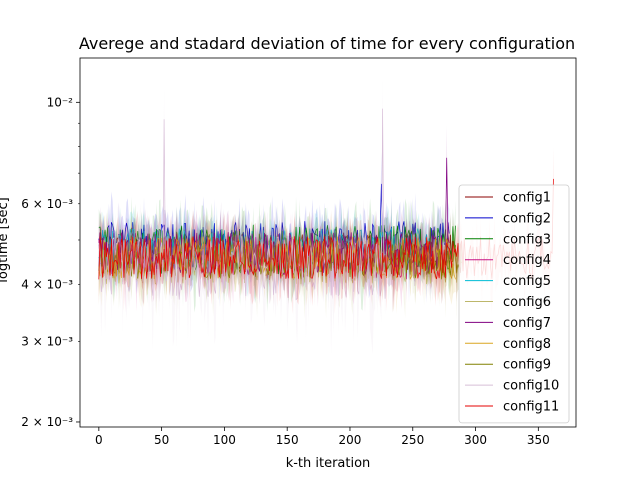 The height and width of the screenshot is (480, 640). What do you see at coordinates (5, 239) in the screenshot?
I see `y-axis-label: logtime [sec]` at bounding box center [5, 239].